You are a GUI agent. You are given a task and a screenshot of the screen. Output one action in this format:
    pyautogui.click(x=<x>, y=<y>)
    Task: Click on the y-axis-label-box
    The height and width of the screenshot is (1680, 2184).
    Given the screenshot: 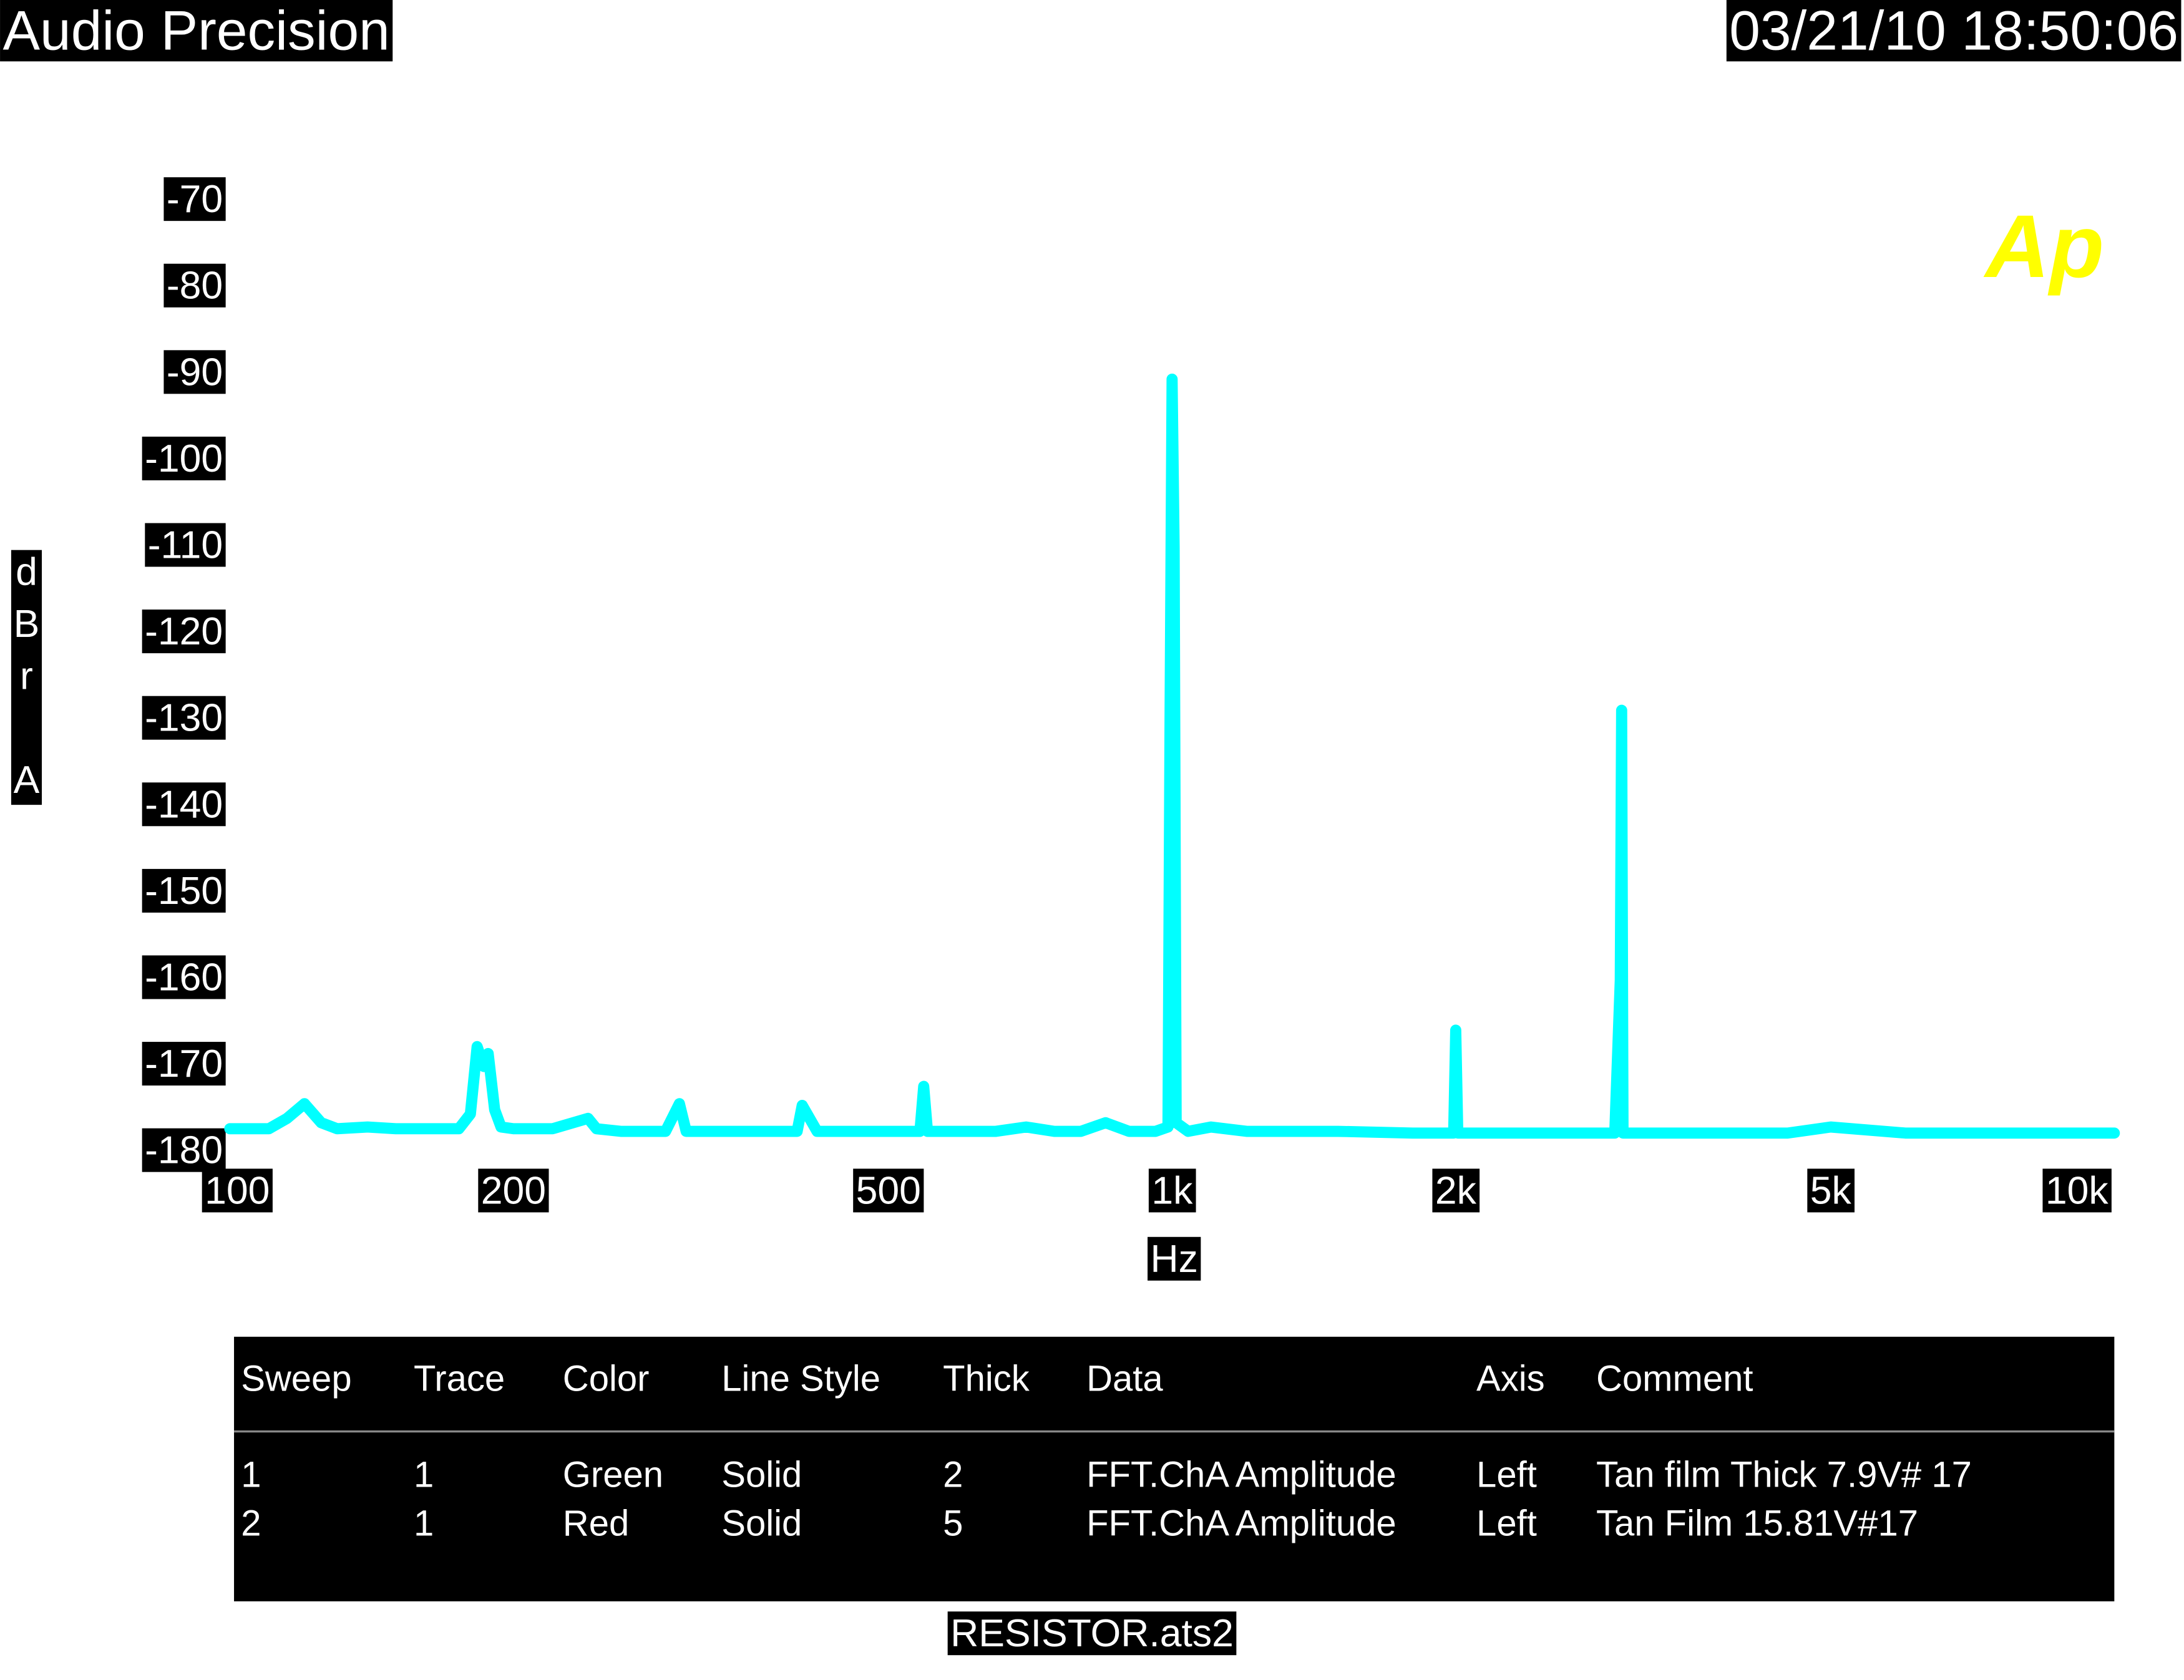 What is the action you would take?
    pyautogui.click(x=27, y=677)
    